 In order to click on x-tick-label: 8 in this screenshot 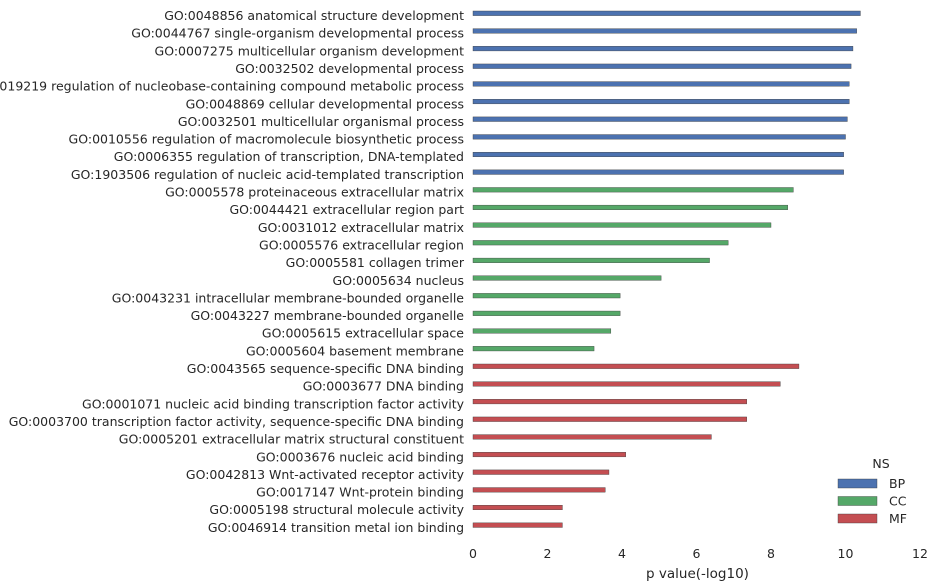, I will do `click(771, 553)`.